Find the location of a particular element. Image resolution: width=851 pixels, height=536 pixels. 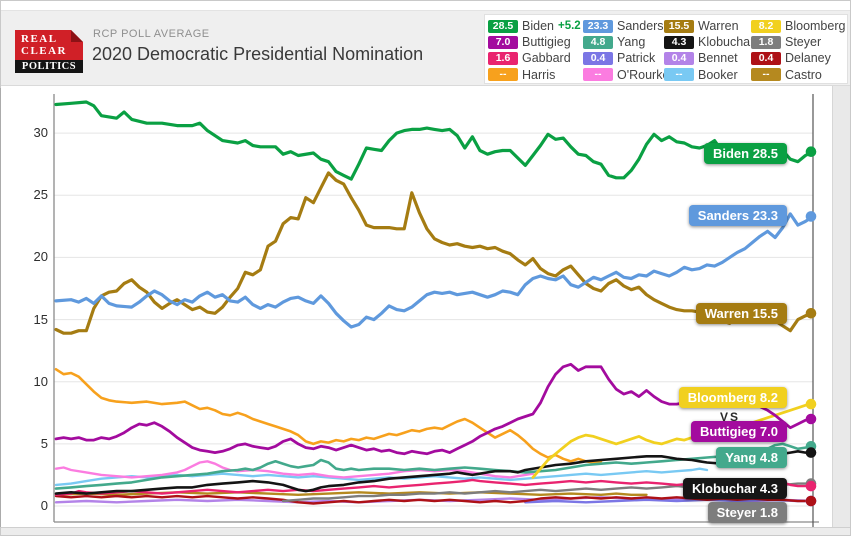

legend-label-patrick: Patrick is located at coordinates (636, 58).